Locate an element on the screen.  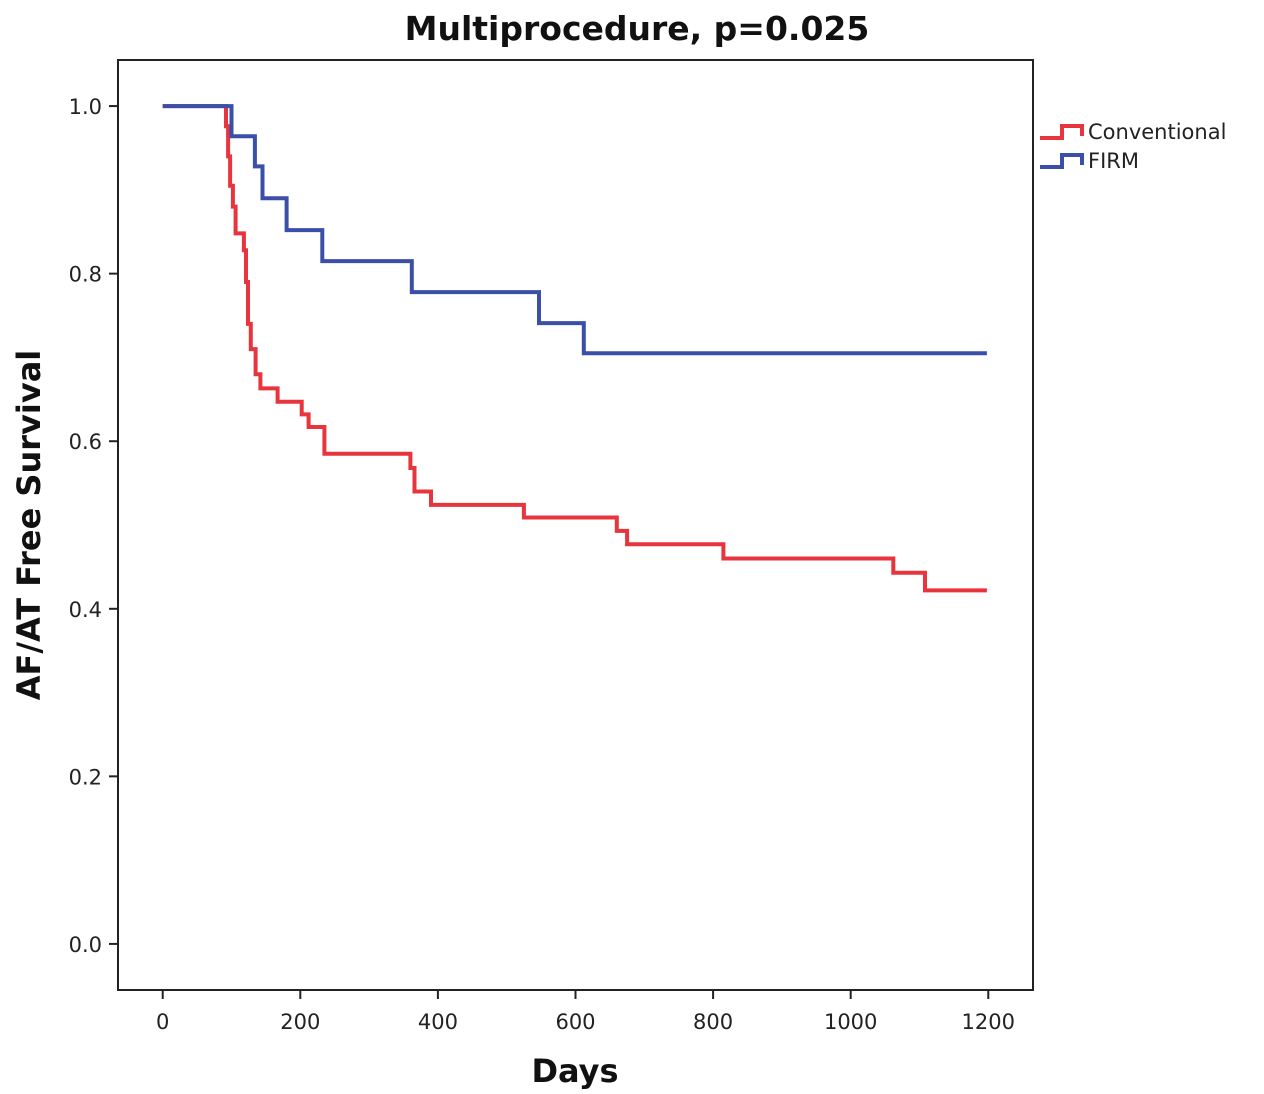
legend: Conventional FIRM is located at coordinates (1133, 146).